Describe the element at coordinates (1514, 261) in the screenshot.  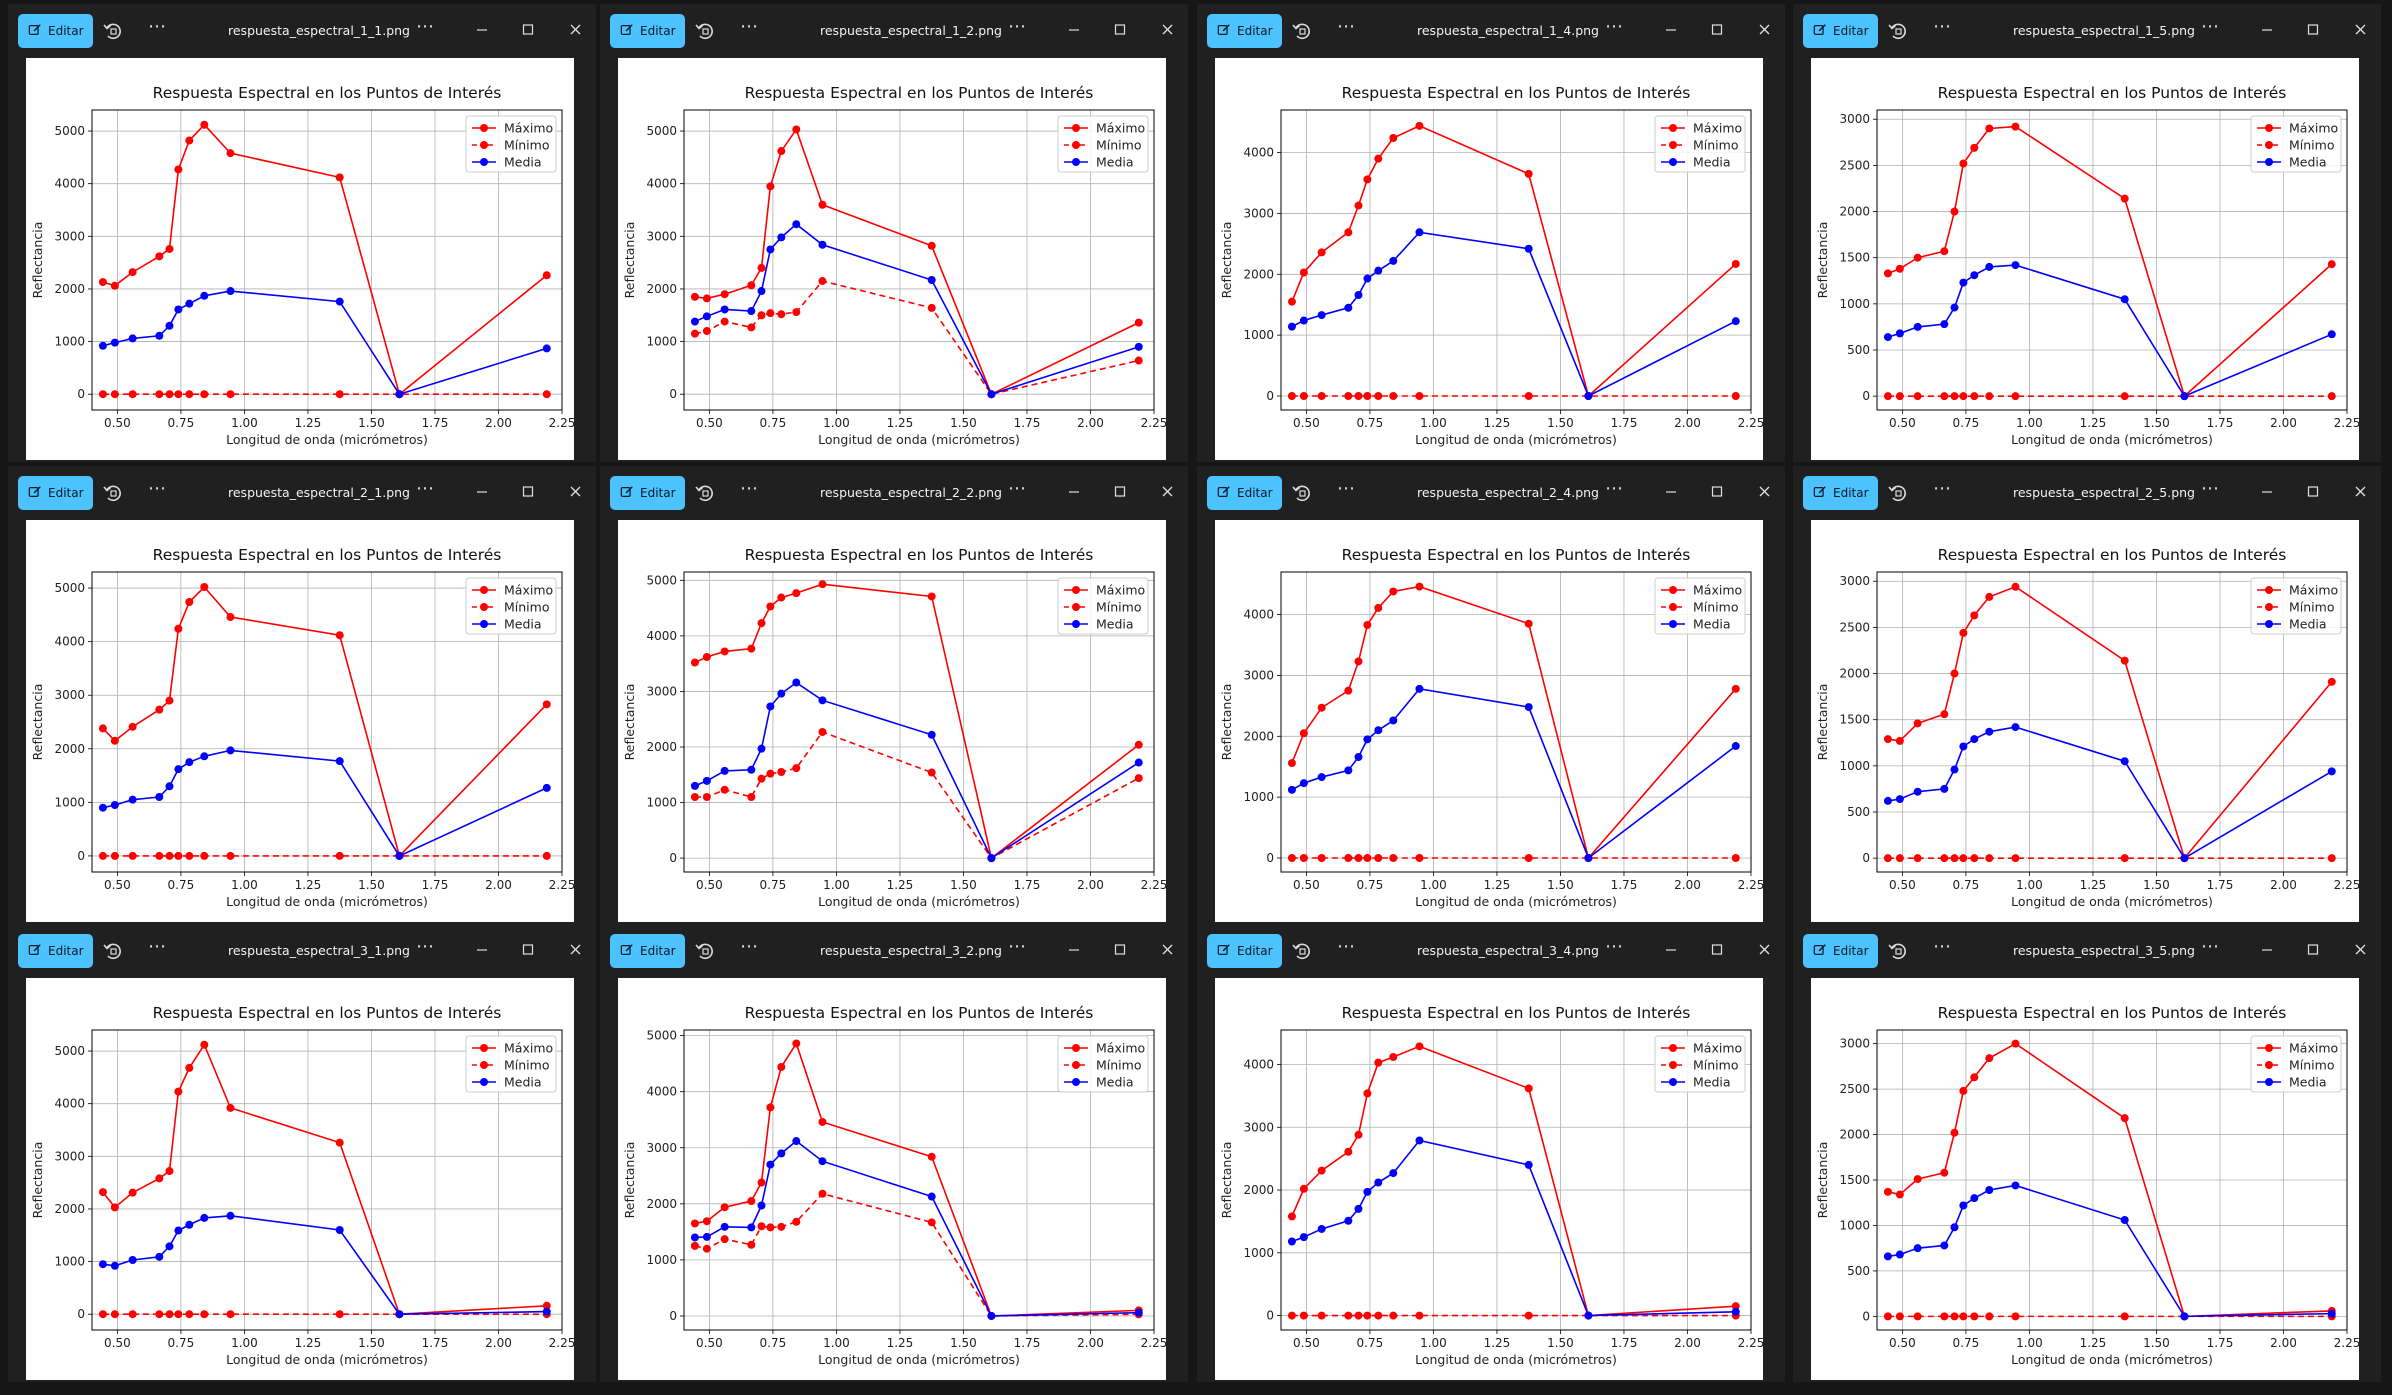
I see `series-line` at that location.